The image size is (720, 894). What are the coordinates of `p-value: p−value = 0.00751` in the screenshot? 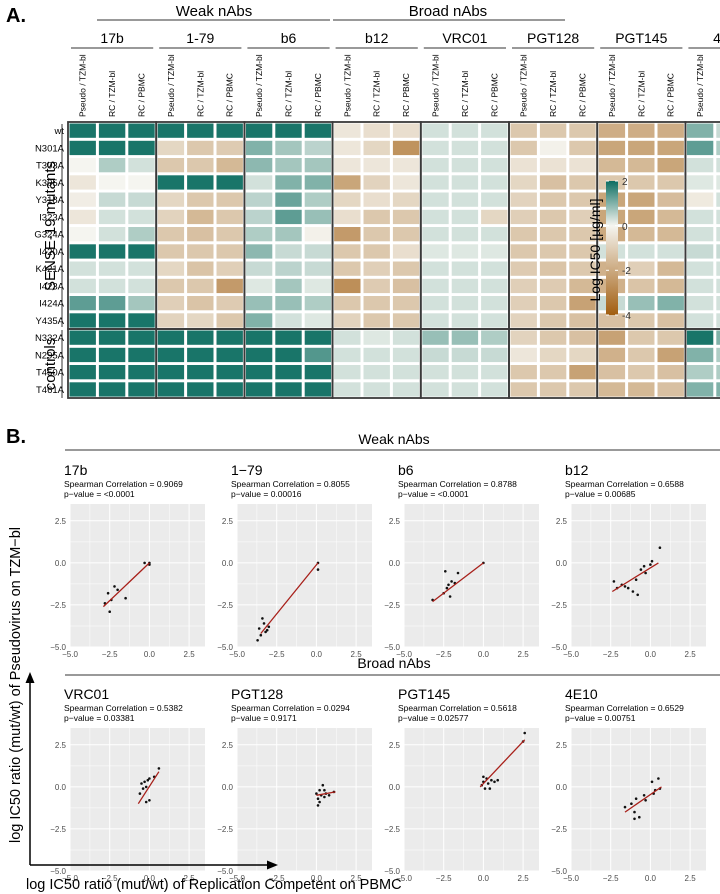 It's located at (600, 718).